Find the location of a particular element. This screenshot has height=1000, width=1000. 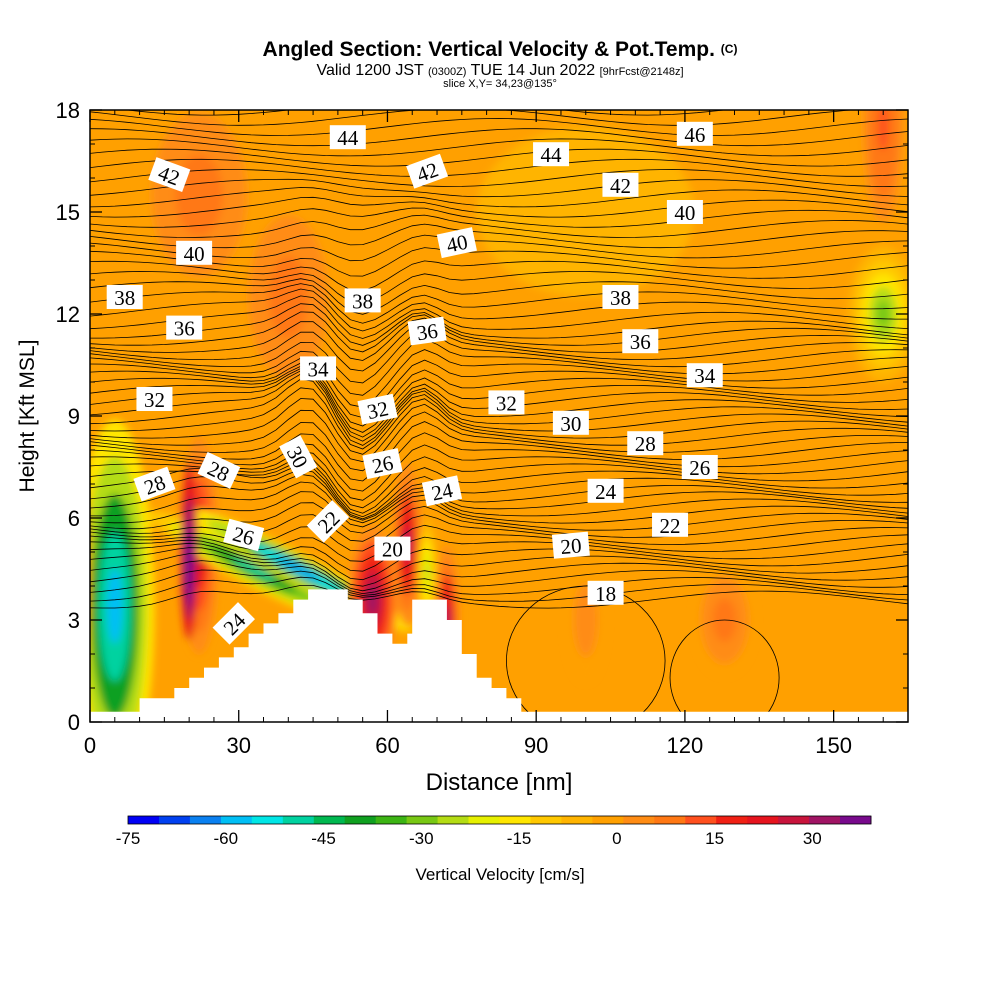

isentrope-label-text: 22 is located at coordinates (670, 526).